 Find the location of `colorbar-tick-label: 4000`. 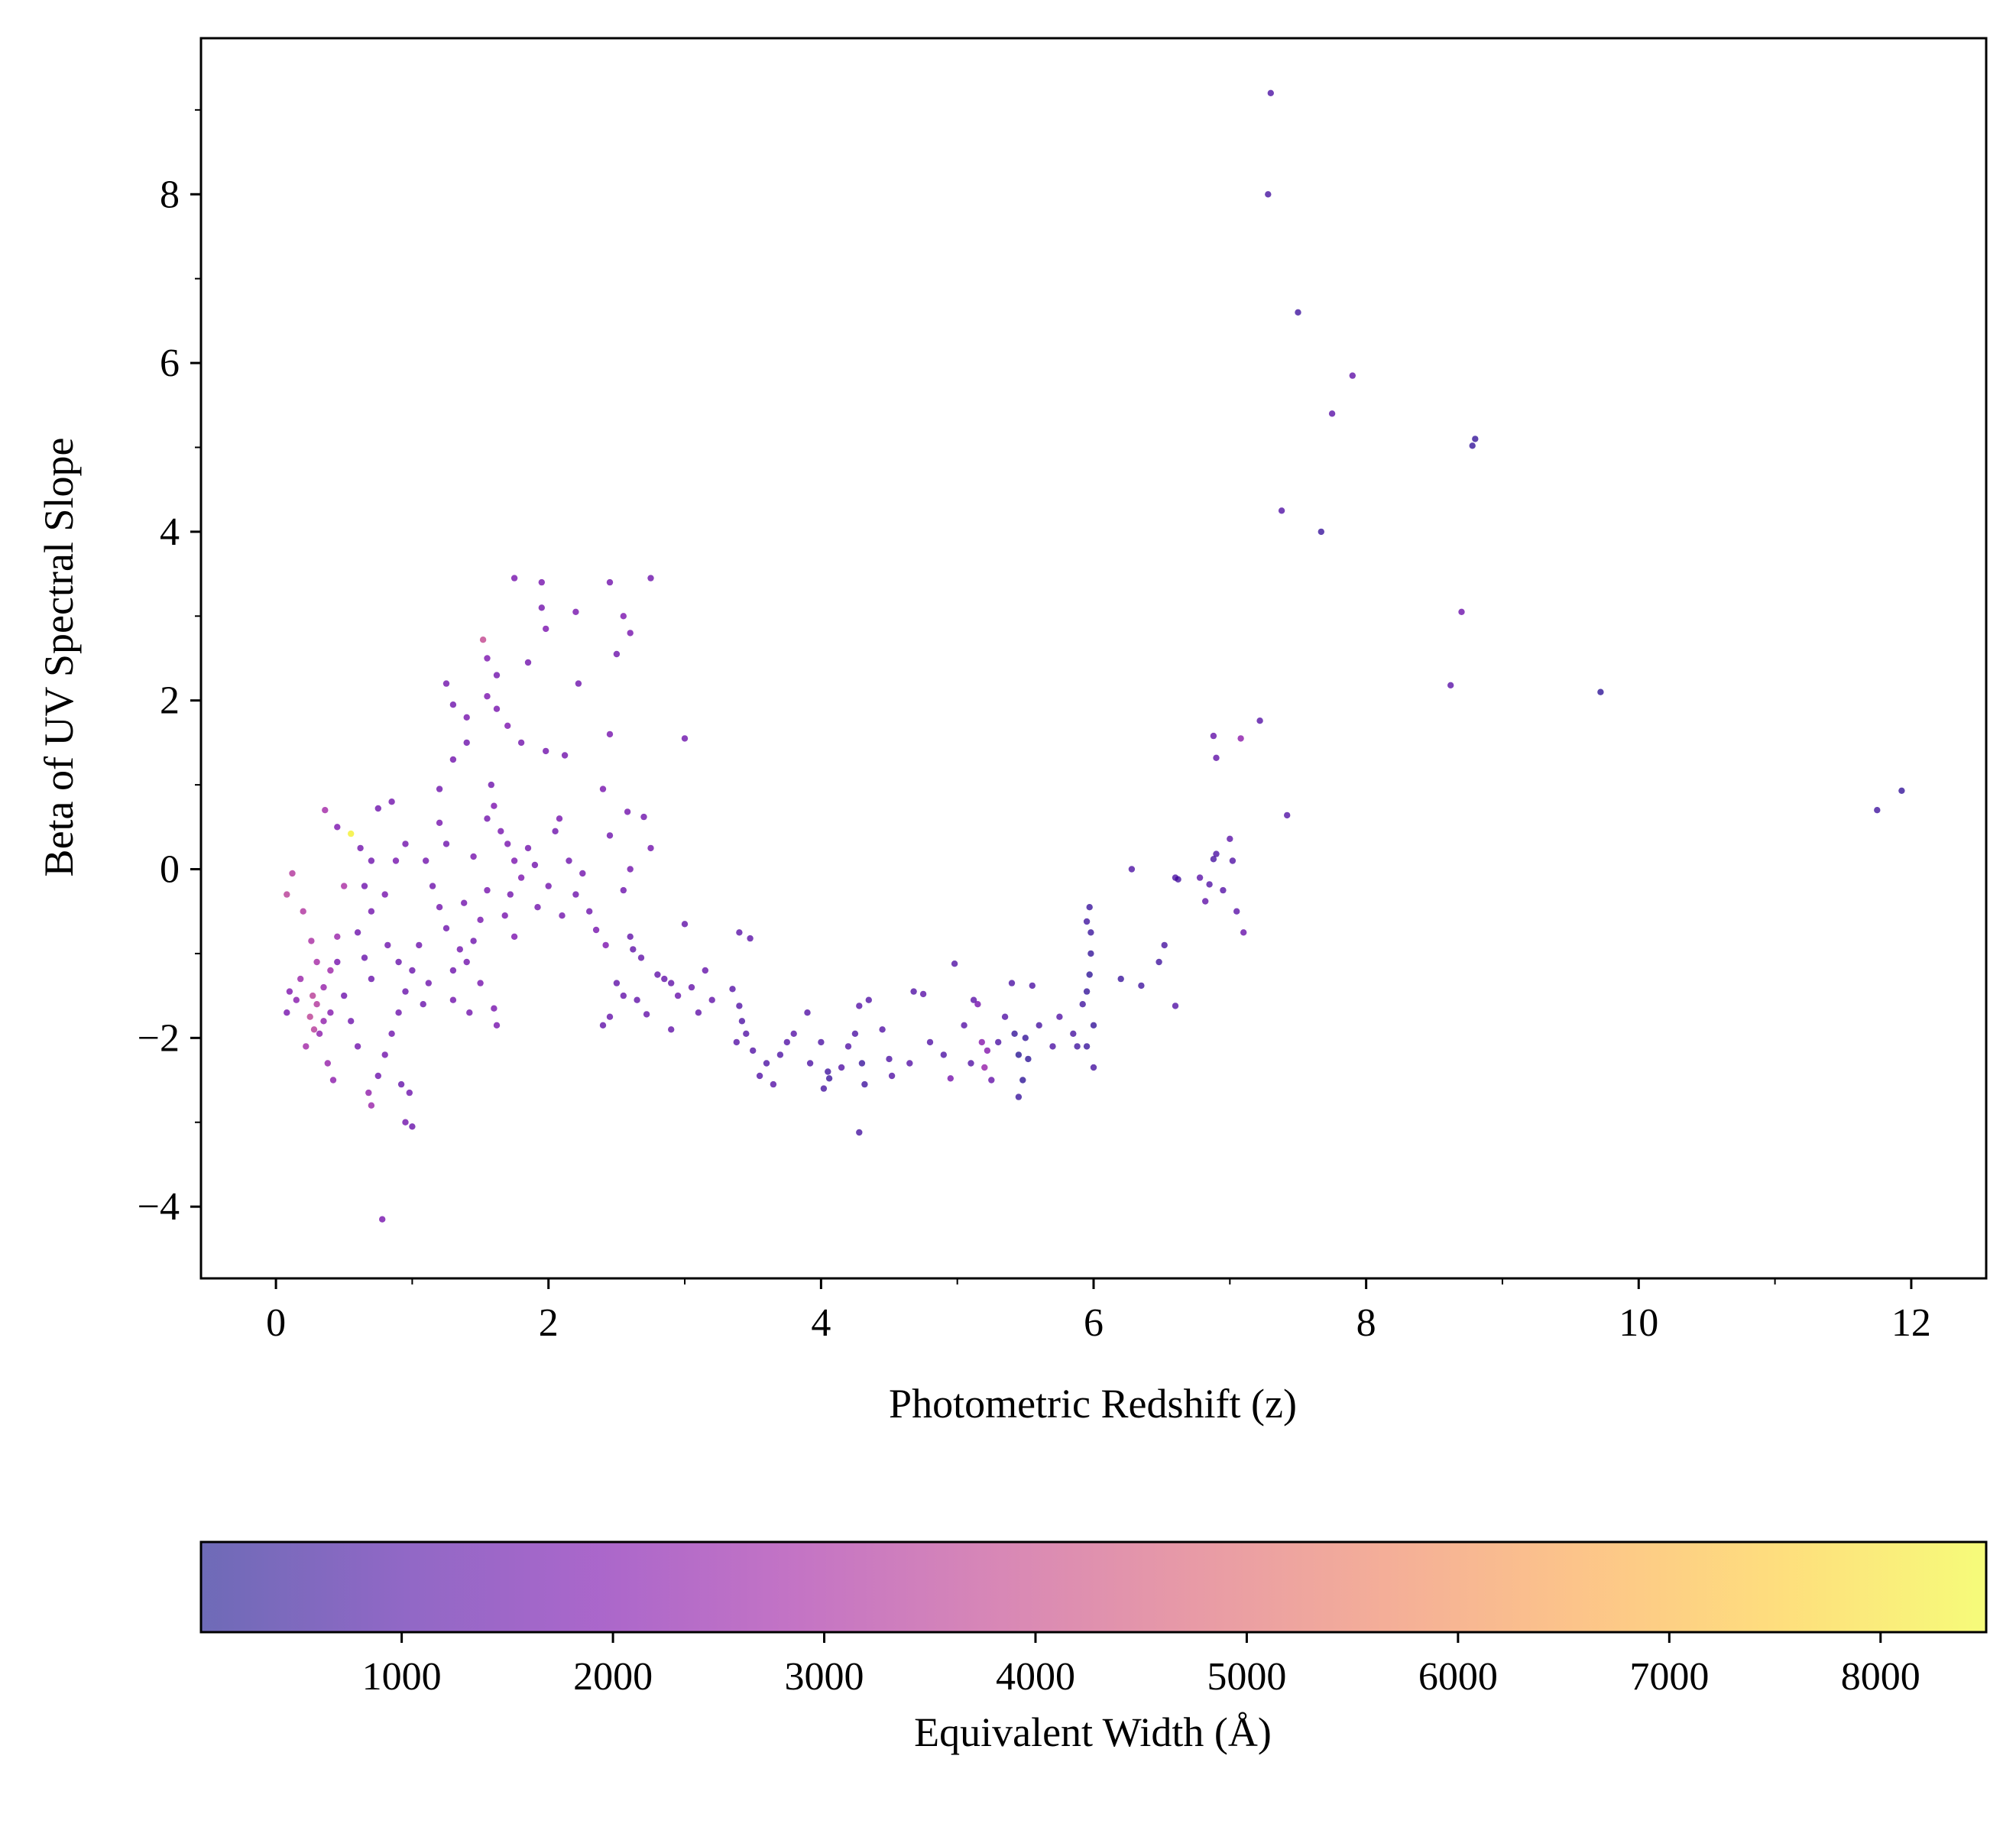

colorbar-tick-label: 4000 is located at coordinates (1035, 1677).